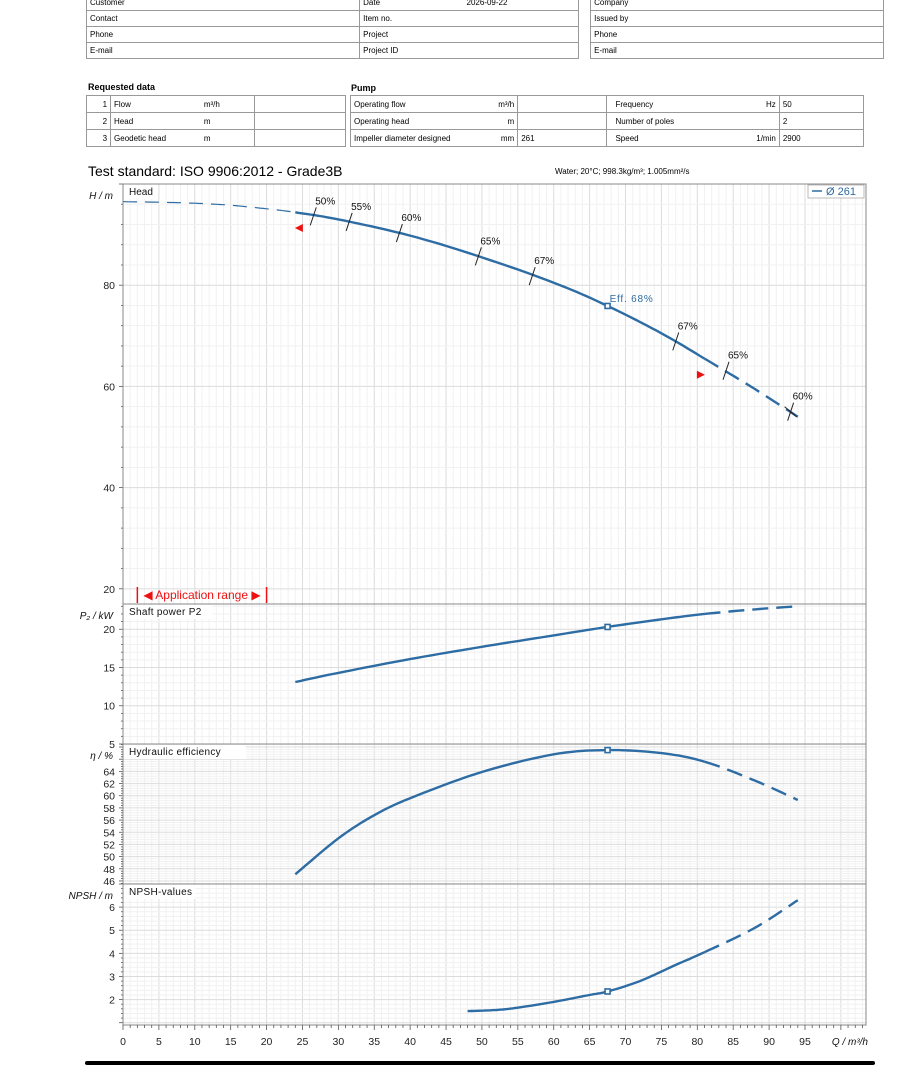 The width and height of the screenshot is (910, 1069). What do you see at coordinates (267, 1042) in the screenshot?
I see `x-tick-label: 20` at bounding box center [267, 1042].